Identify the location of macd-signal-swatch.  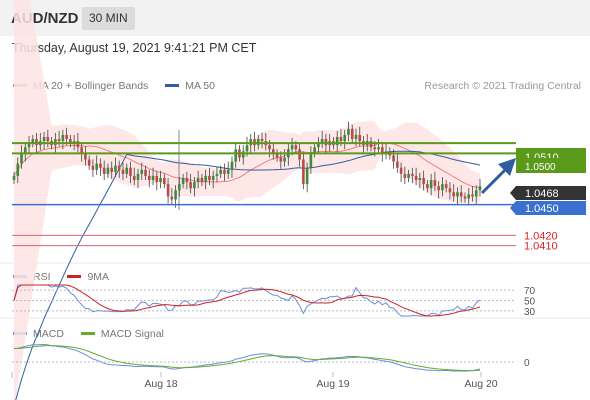
(87, 333).